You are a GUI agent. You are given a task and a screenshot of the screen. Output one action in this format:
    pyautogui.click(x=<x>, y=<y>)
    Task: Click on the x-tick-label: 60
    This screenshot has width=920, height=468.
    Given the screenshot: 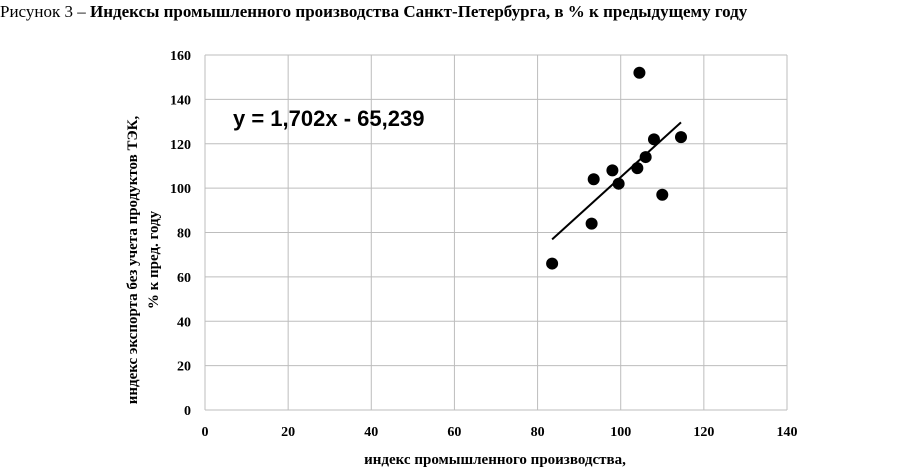 What is the action you would take?
    pyautogui.click(x=454, y=432)
    